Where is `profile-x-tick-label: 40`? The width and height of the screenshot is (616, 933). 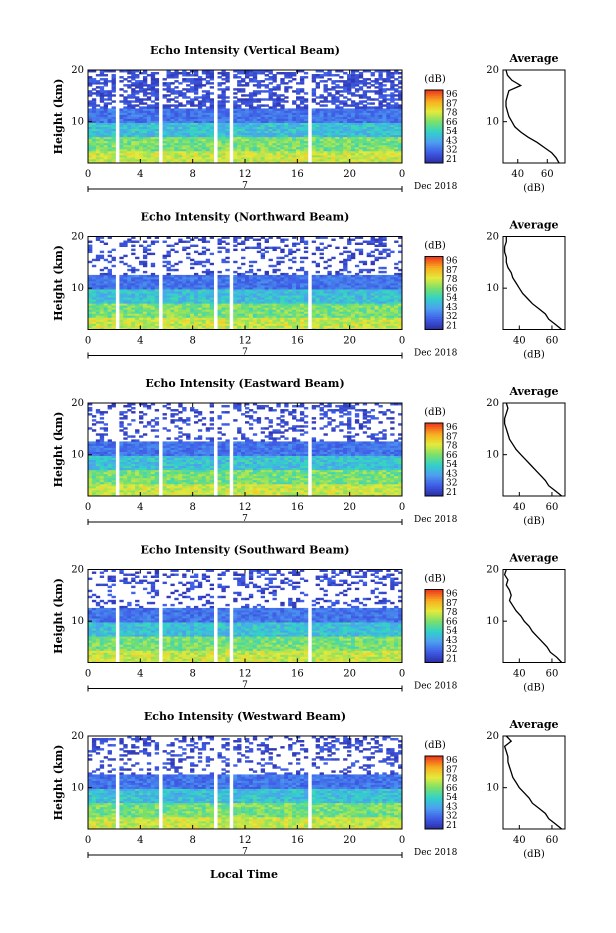
profile-x-tick-label: 40 is located at coordinates (517, 174).